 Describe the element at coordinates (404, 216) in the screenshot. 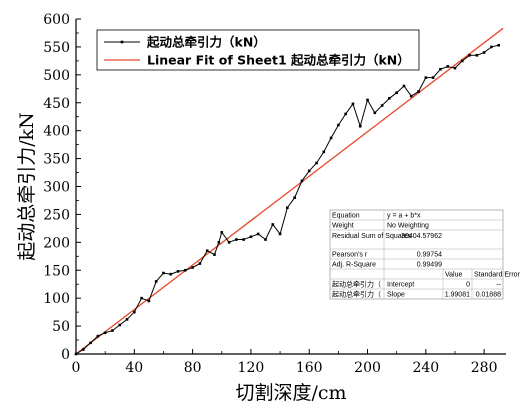

I see `stats-cell: y = a + b*x` at that location.